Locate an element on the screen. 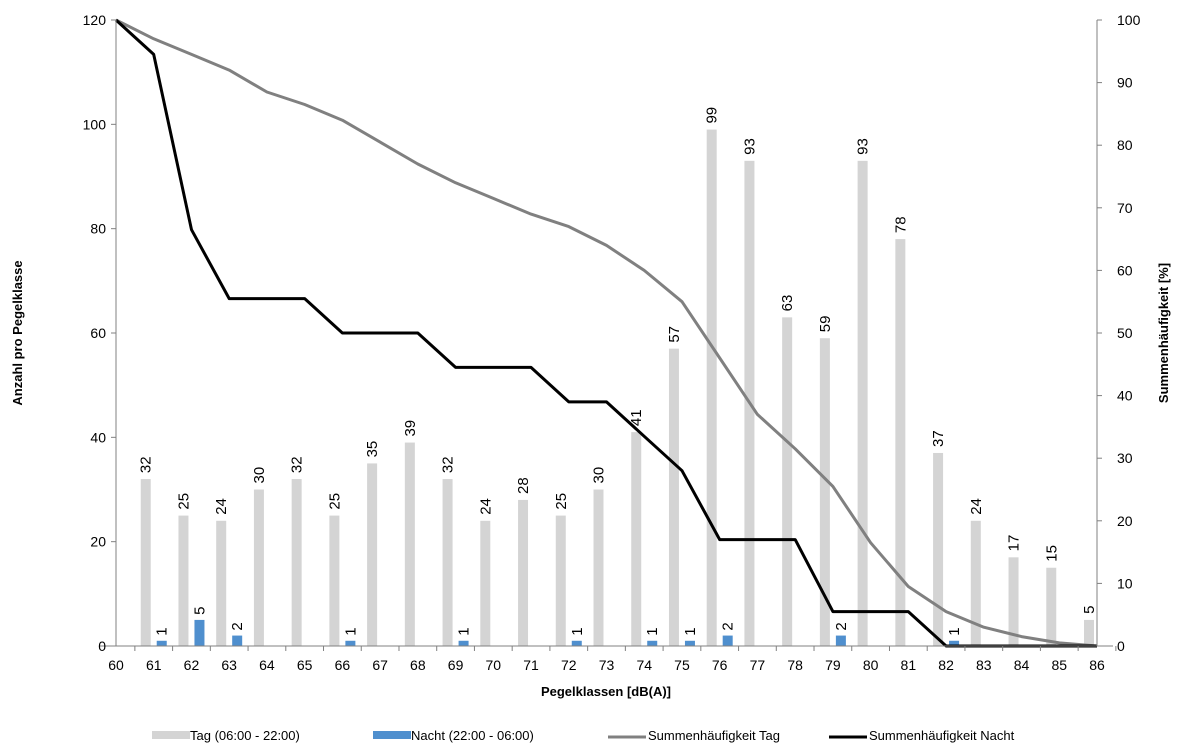 The image size is (1184, 750). x-tick-label-82: 82 is located at coordinates (946, 665).